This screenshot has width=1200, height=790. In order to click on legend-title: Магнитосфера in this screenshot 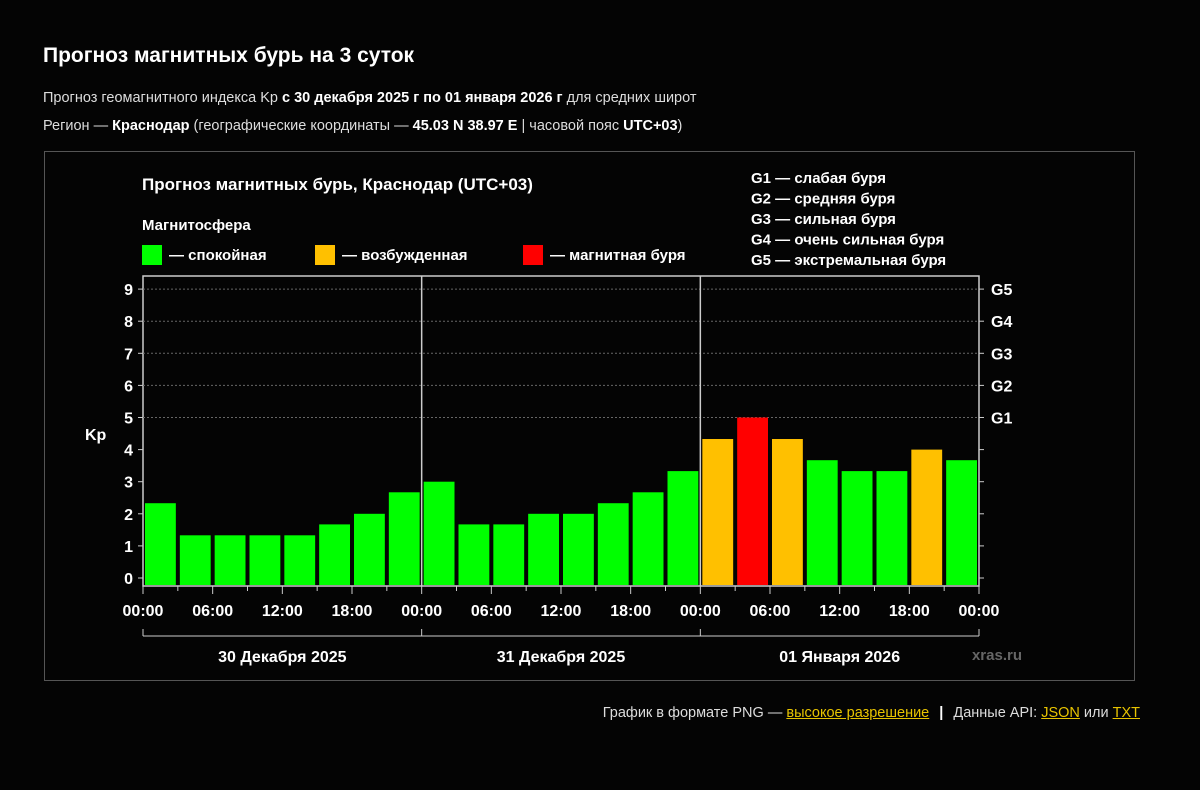, I will do `click(196, 225)`.